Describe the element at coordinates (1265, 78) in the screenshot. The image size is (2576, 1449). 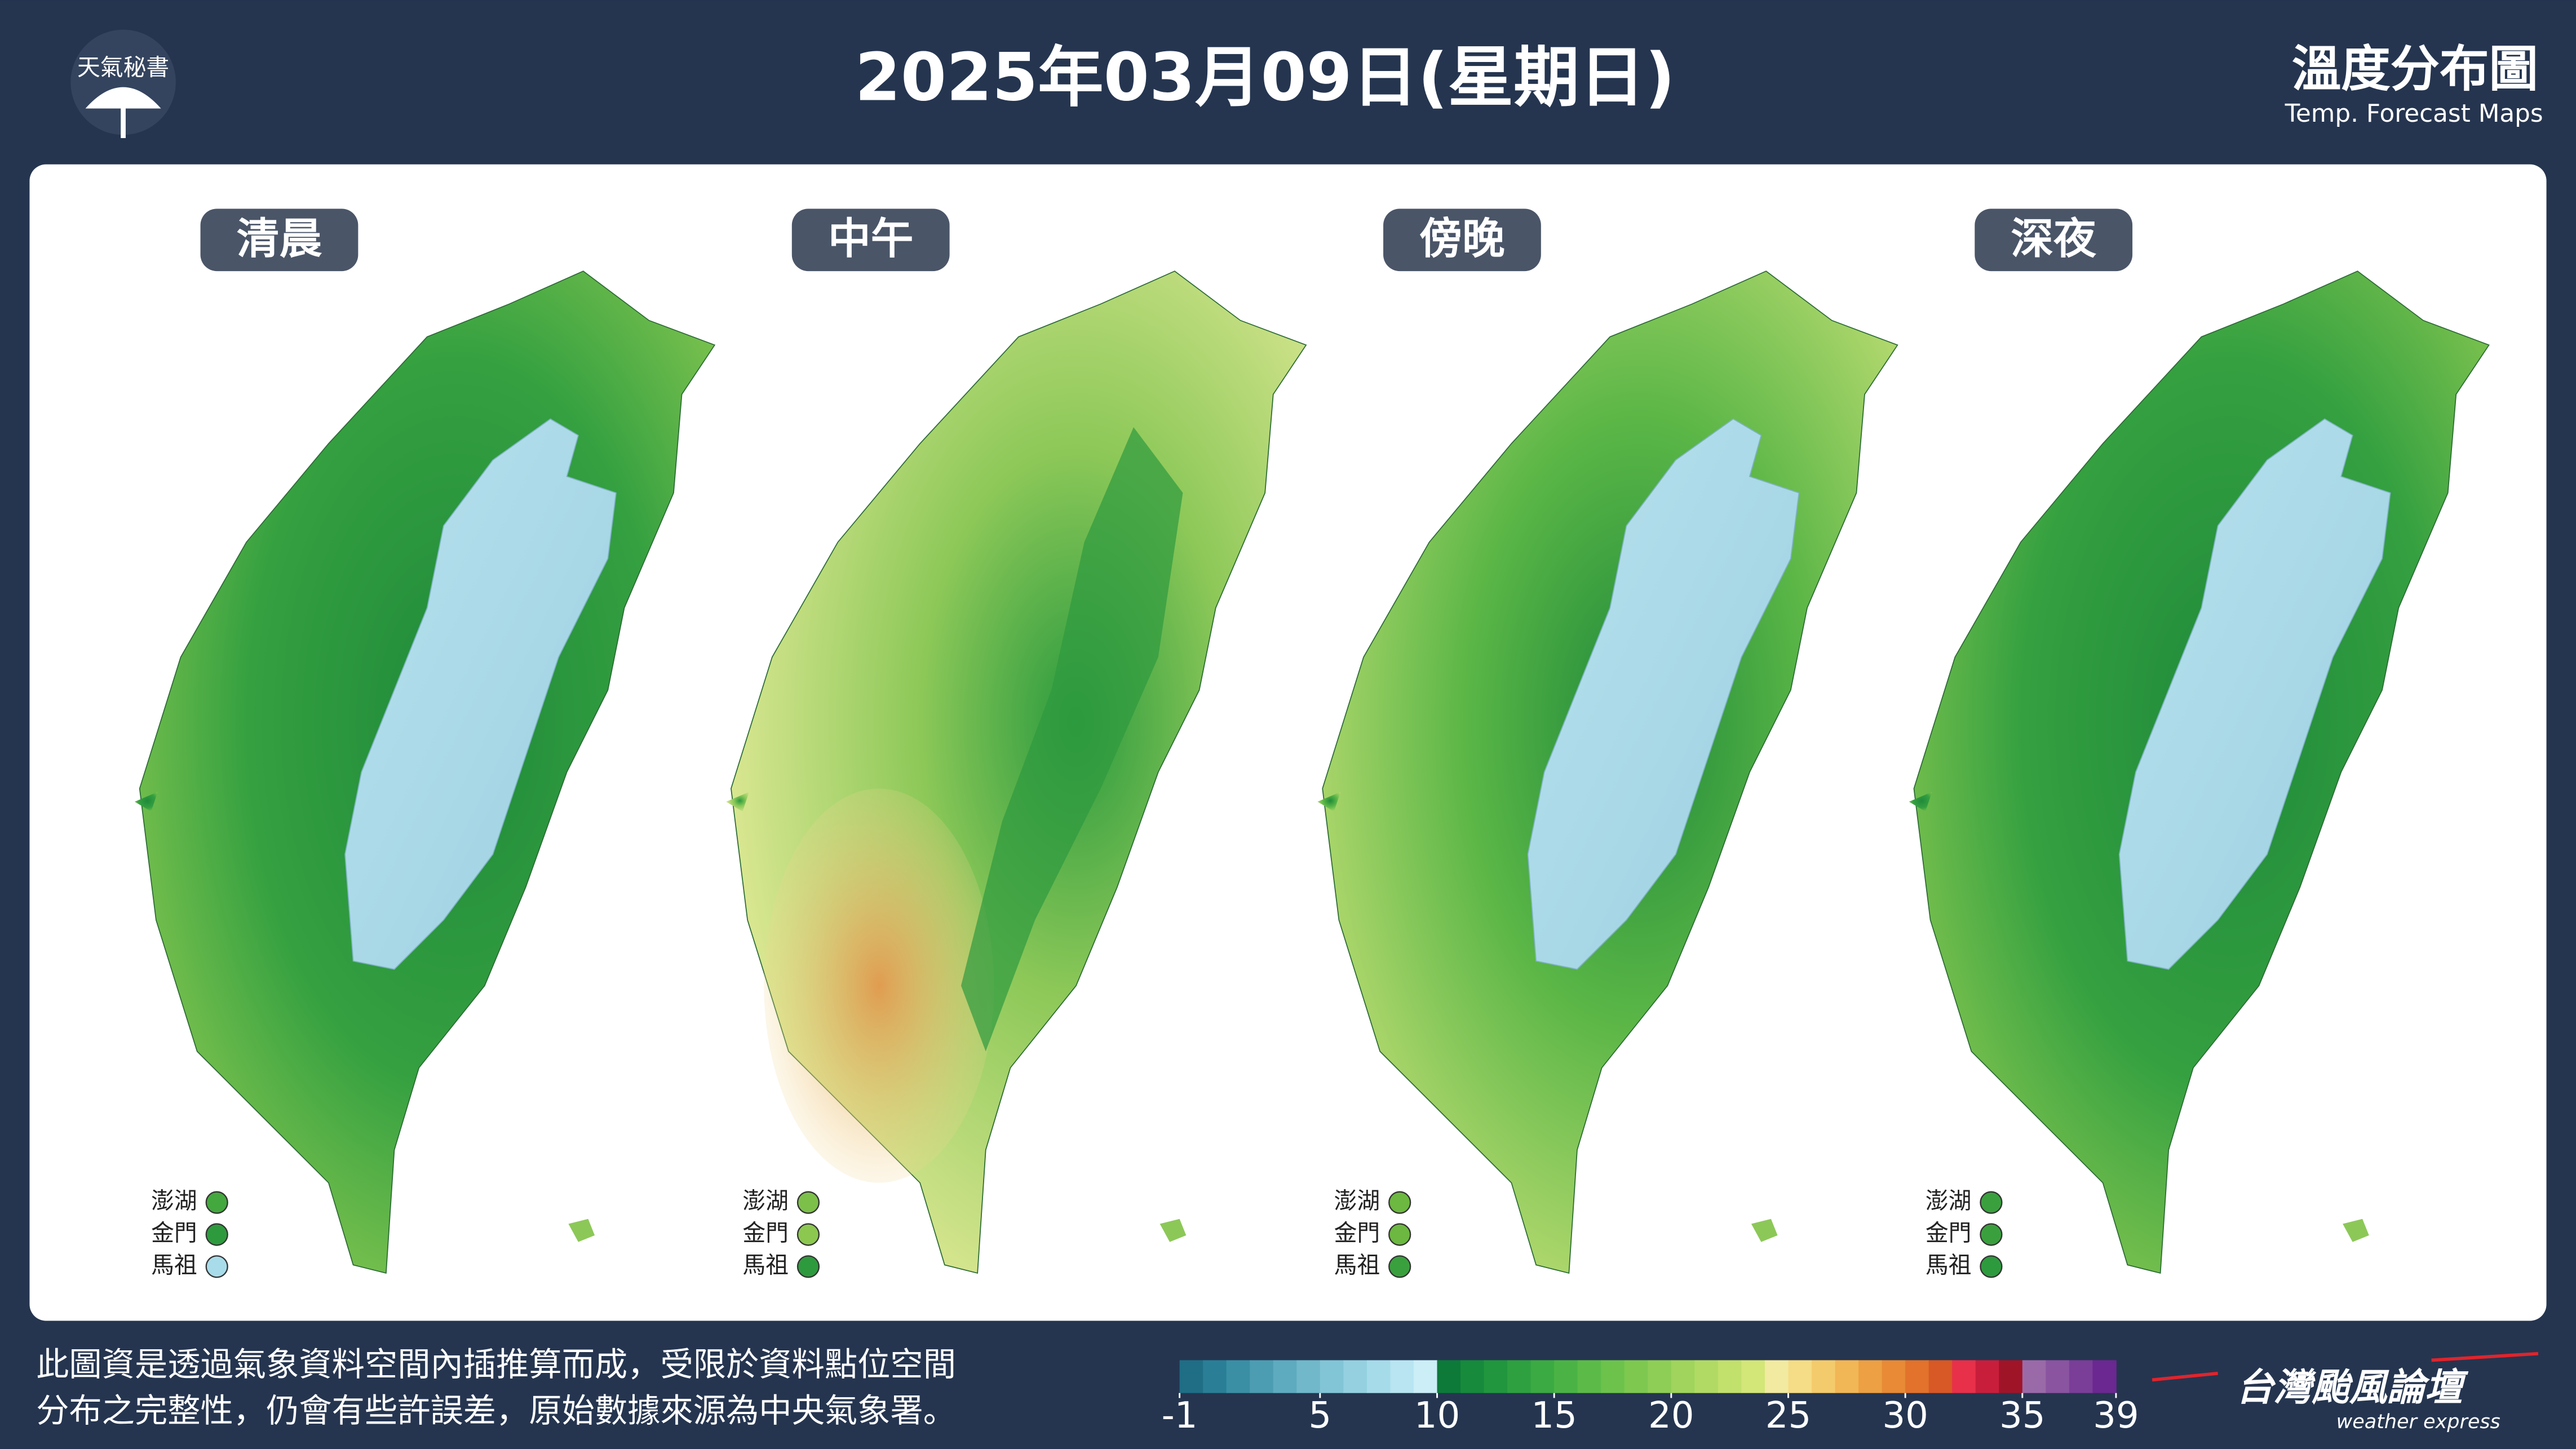
I see `page-title: 2025年03月09日(星期日)` at that location.